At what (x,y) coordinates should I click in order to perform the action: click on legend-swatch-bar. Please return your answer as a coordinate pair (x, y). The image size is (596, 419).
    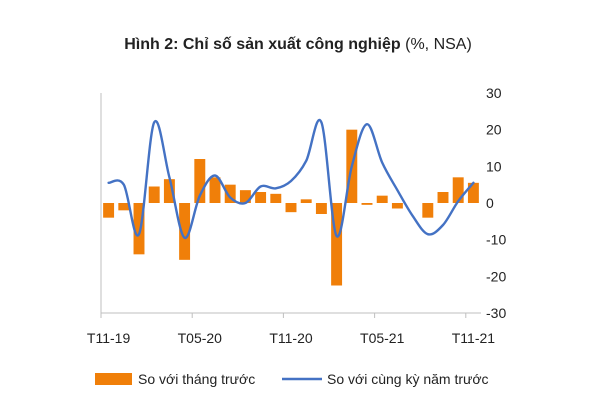
    Looking at the image, I should click on (113, 379).